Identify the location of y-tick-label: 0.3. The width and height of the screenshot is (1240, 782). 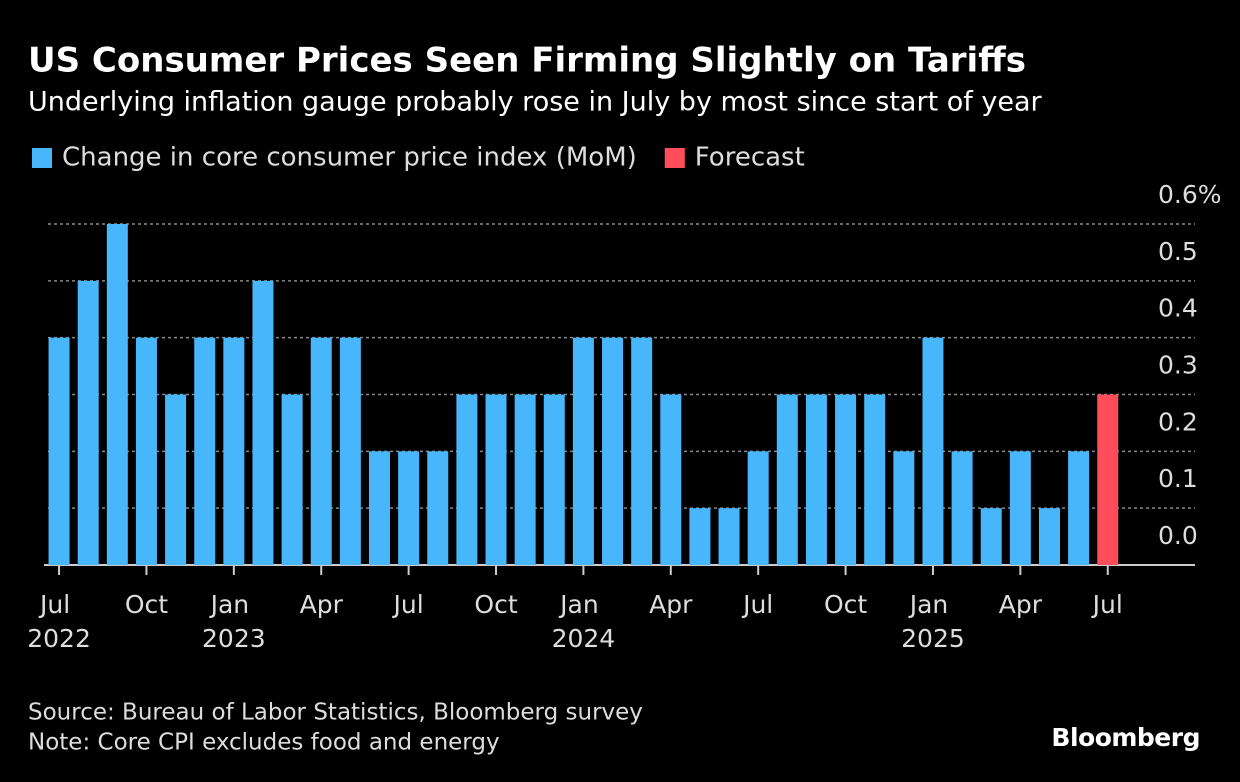
(1178, 365).